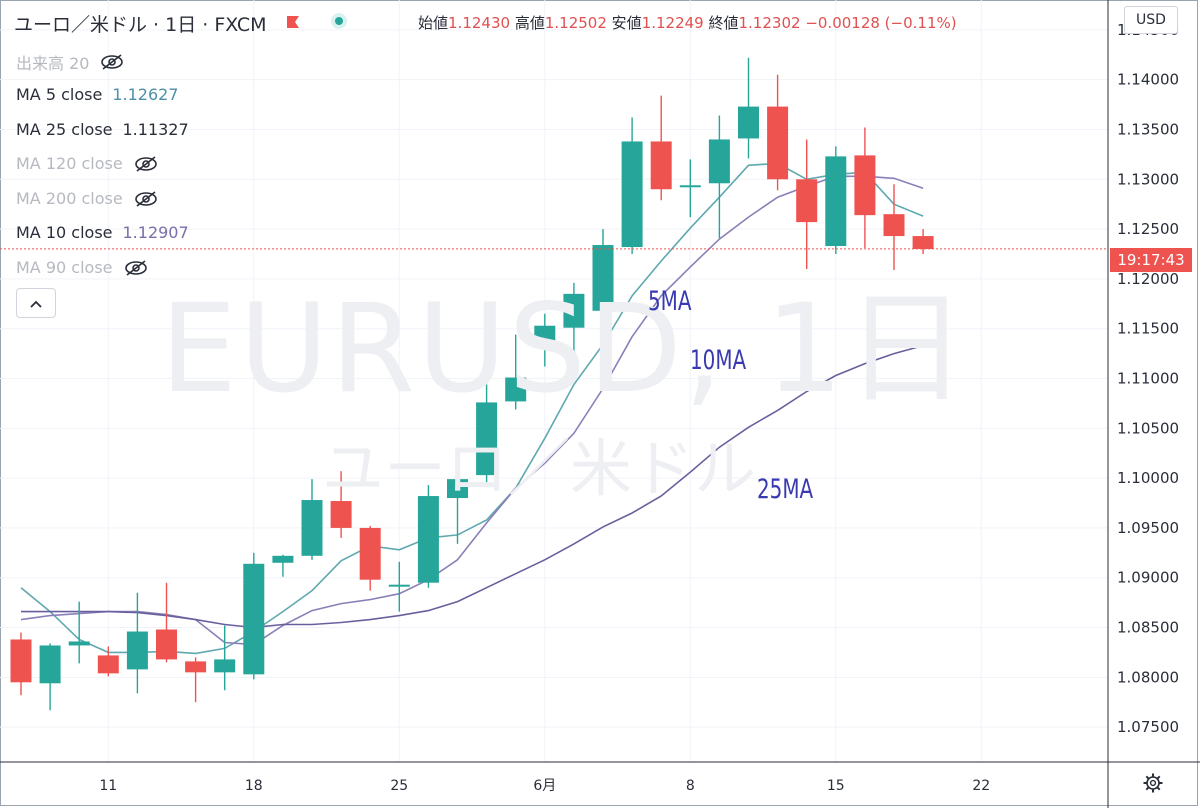 The height and width of the screenshot is (808, 1200). What do you see at coordinates (1148, 179) in the screenshot?
I see `y-tick-label: 1.13000` at bounding box center [1148, 179].